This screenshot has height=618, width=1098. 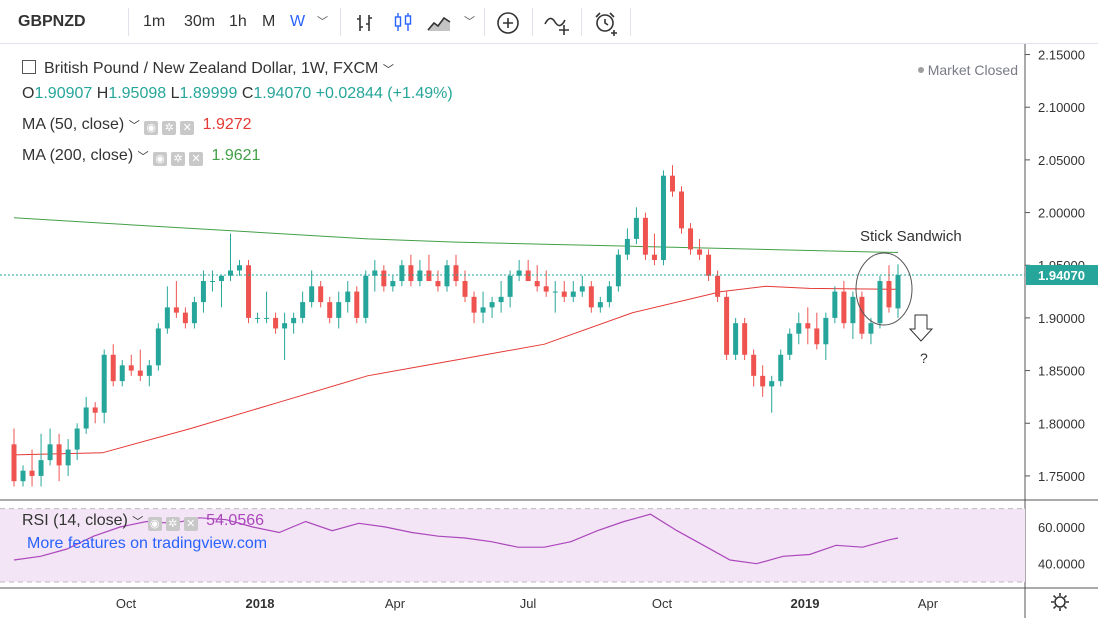 What do you see at coordinates (403, 22) in the screenshot?
I see `candles-icon` at bounding box center [403, 22].